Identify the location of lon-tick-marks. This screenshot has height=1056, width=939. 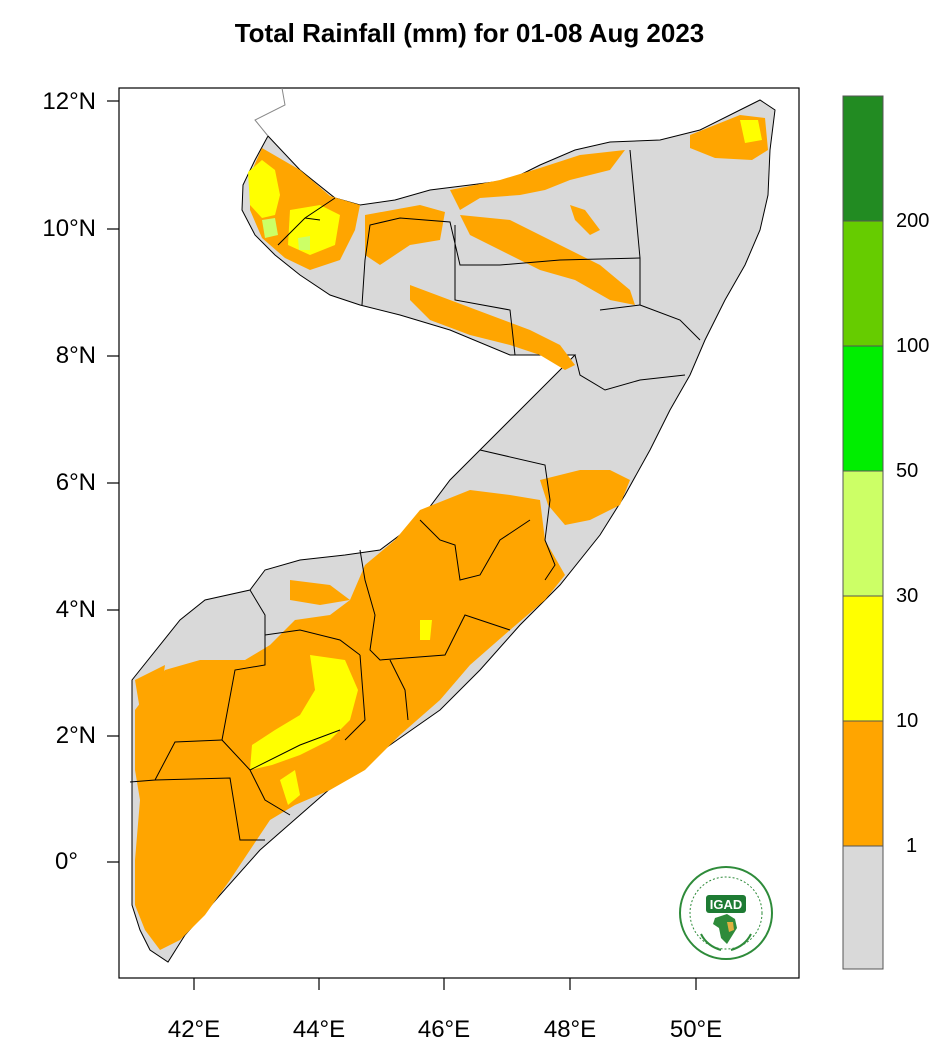
(445, 984).